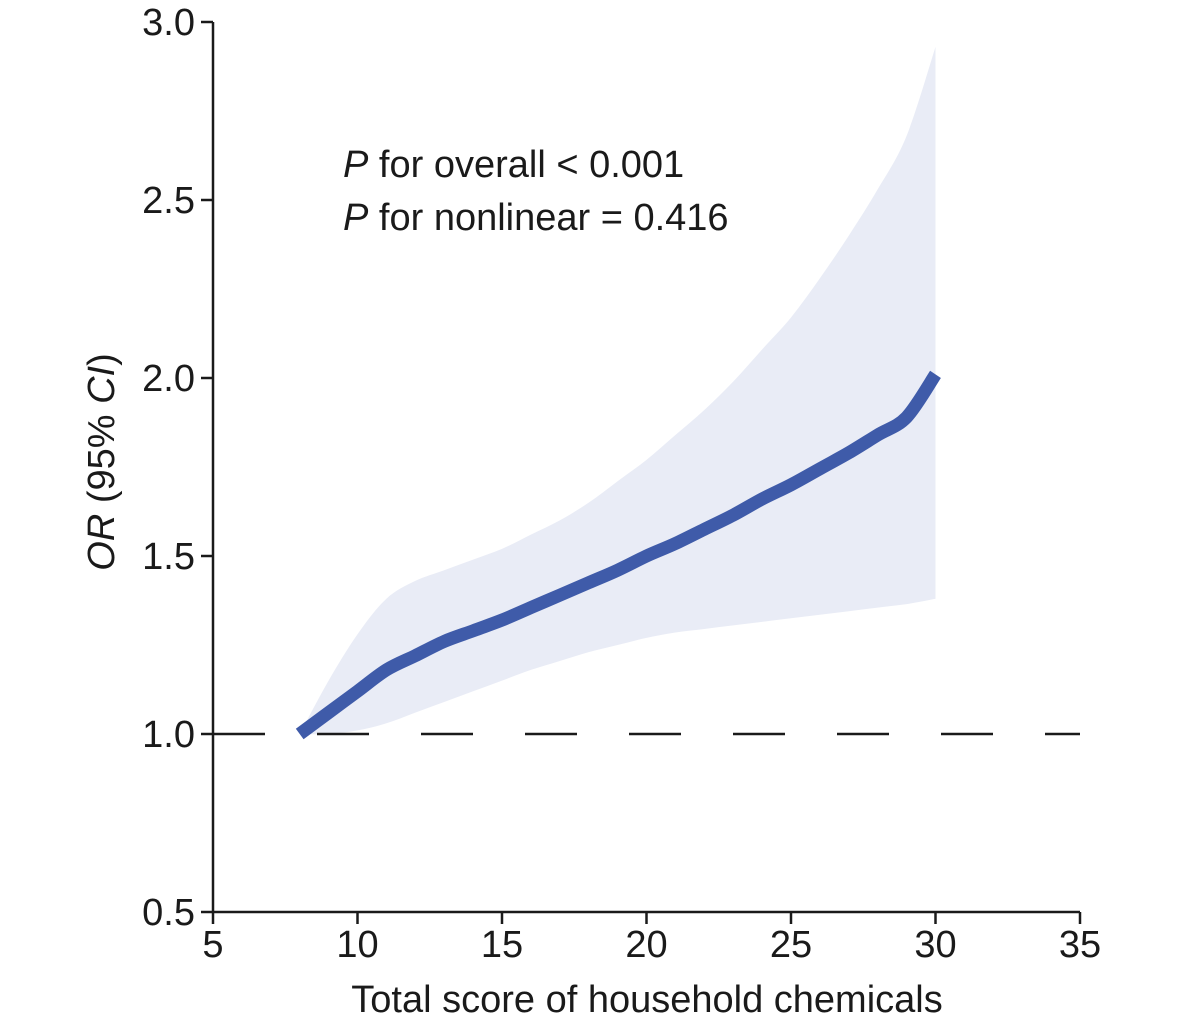 The height and width of the screenshot is (1027, 1181). Describe the element at coordinates (168, 379) in the screenshot. I see `y-tick-label: 2.0` at that location.